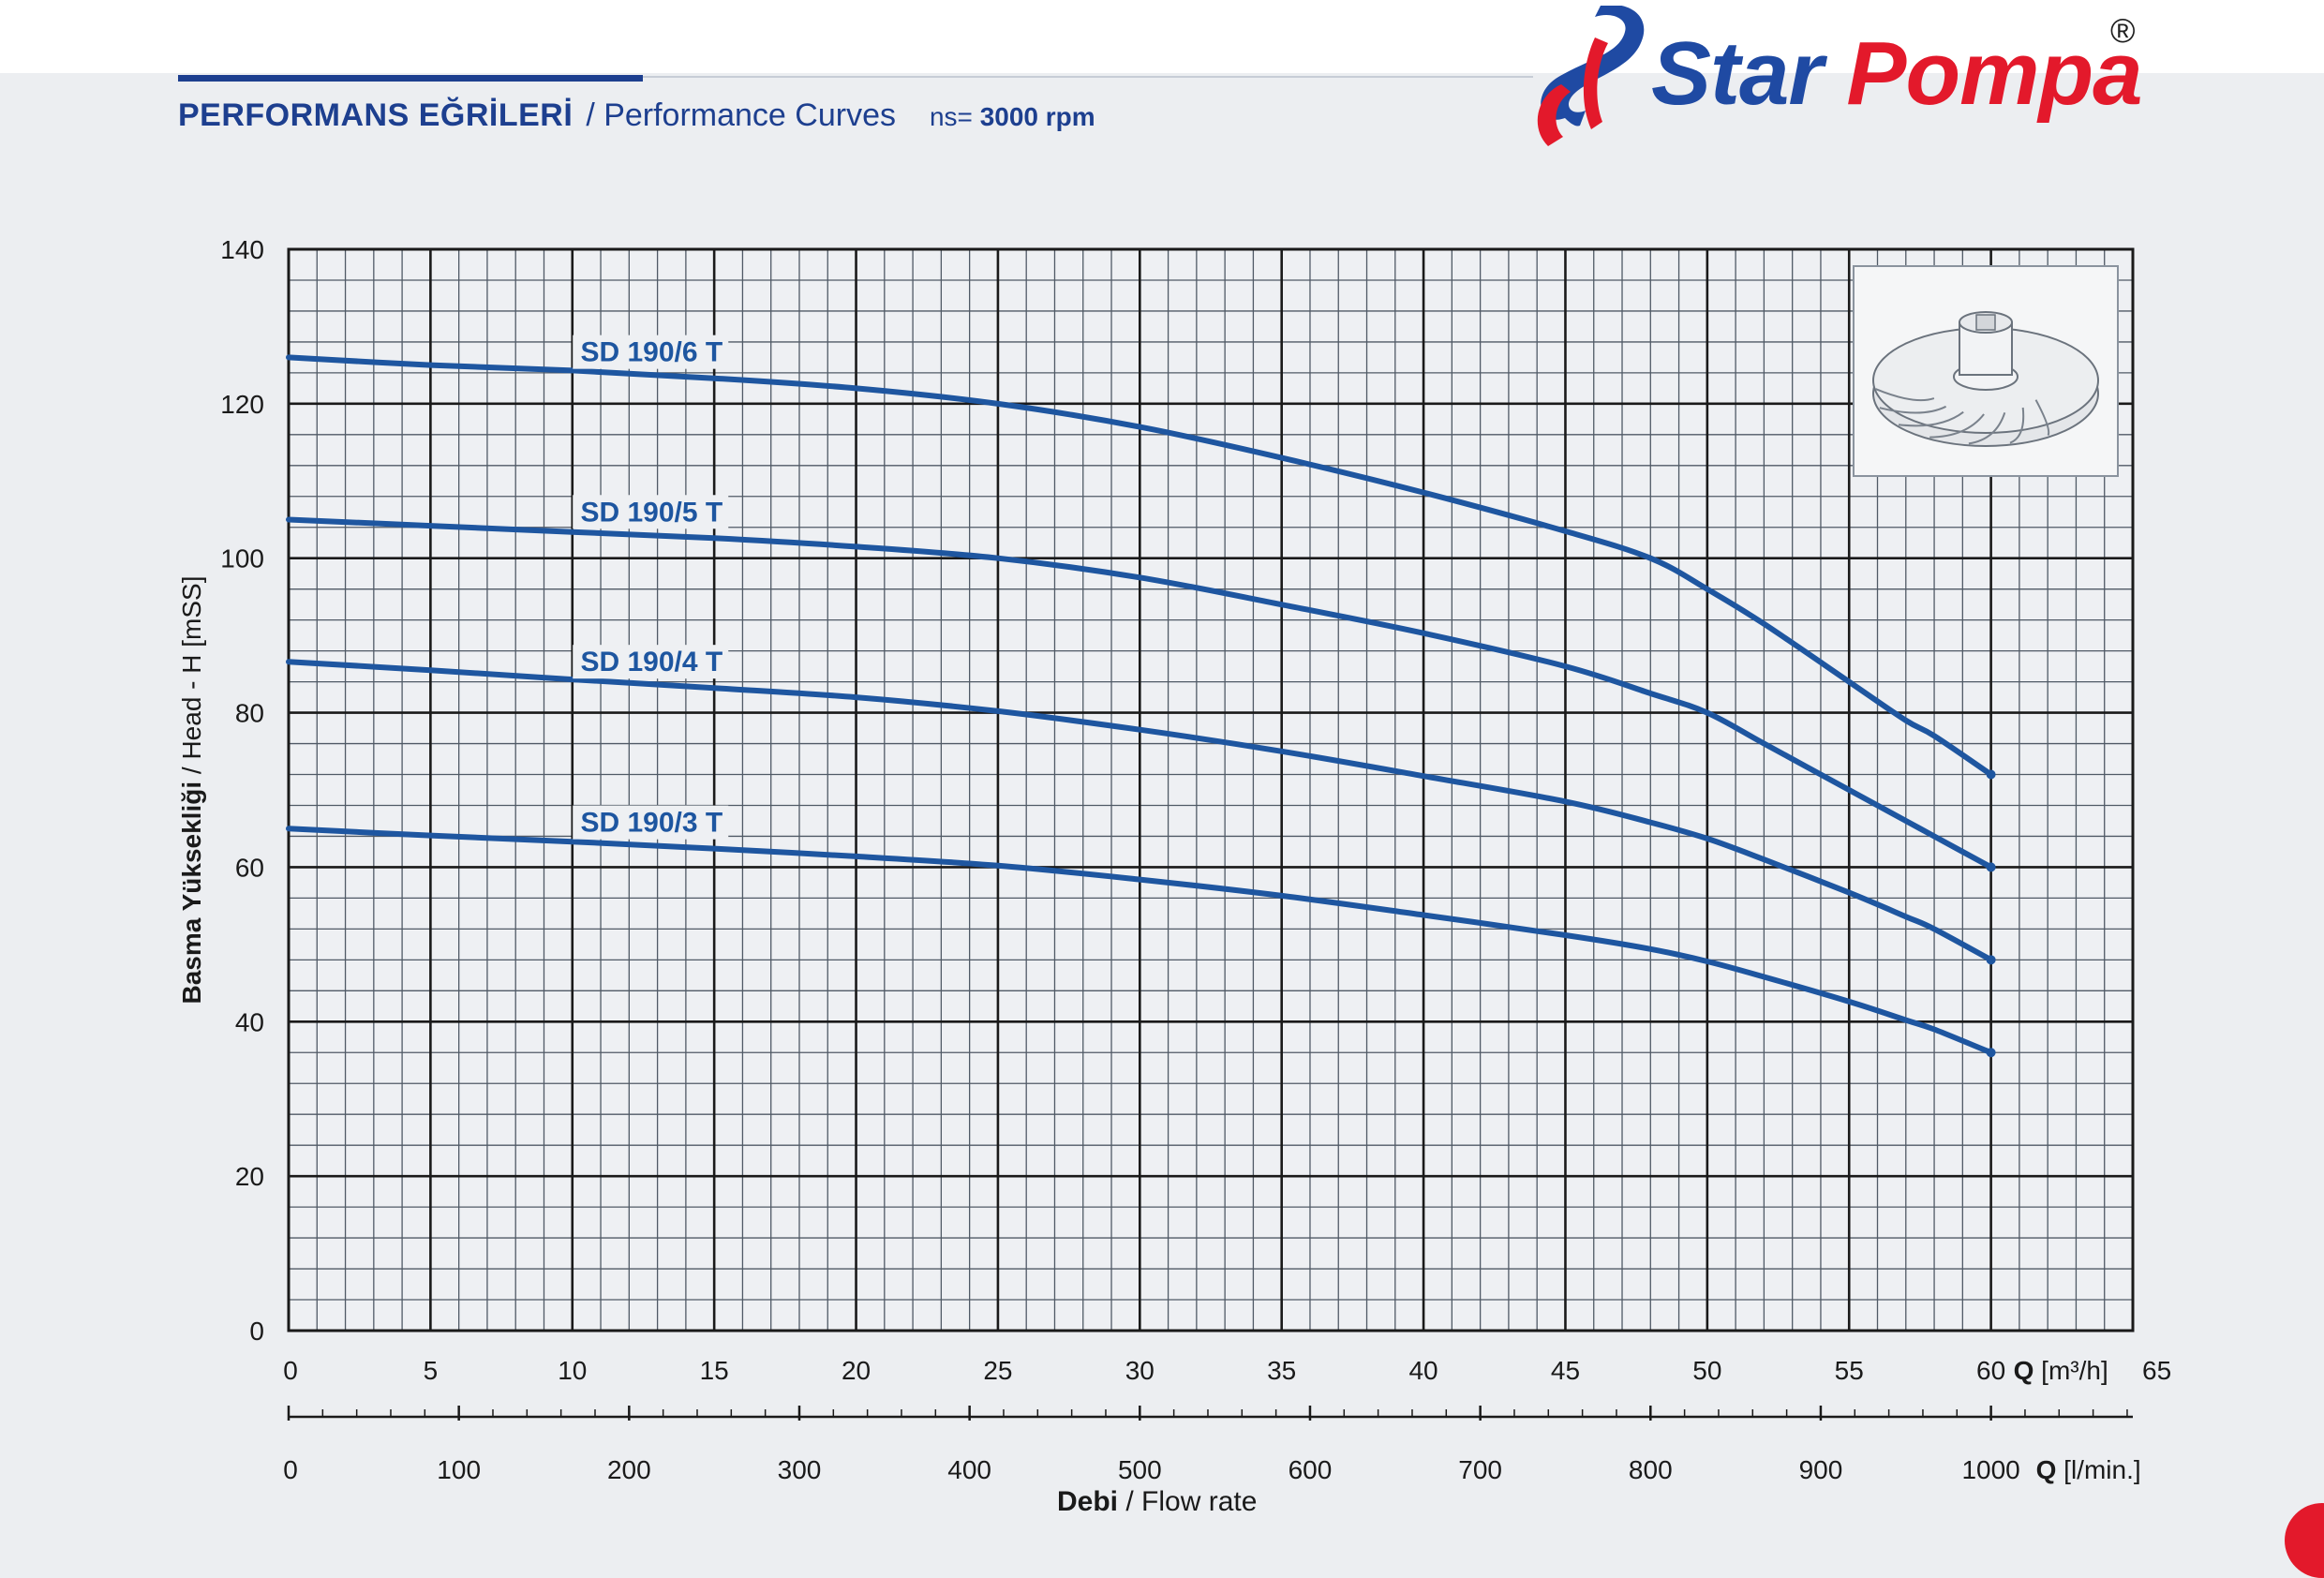 The width and height of the screenshot is (2324, 1578). Describe the element at coordinates (249, 1022) in the screenshot. I see `y-tick-label: 40` at that location.